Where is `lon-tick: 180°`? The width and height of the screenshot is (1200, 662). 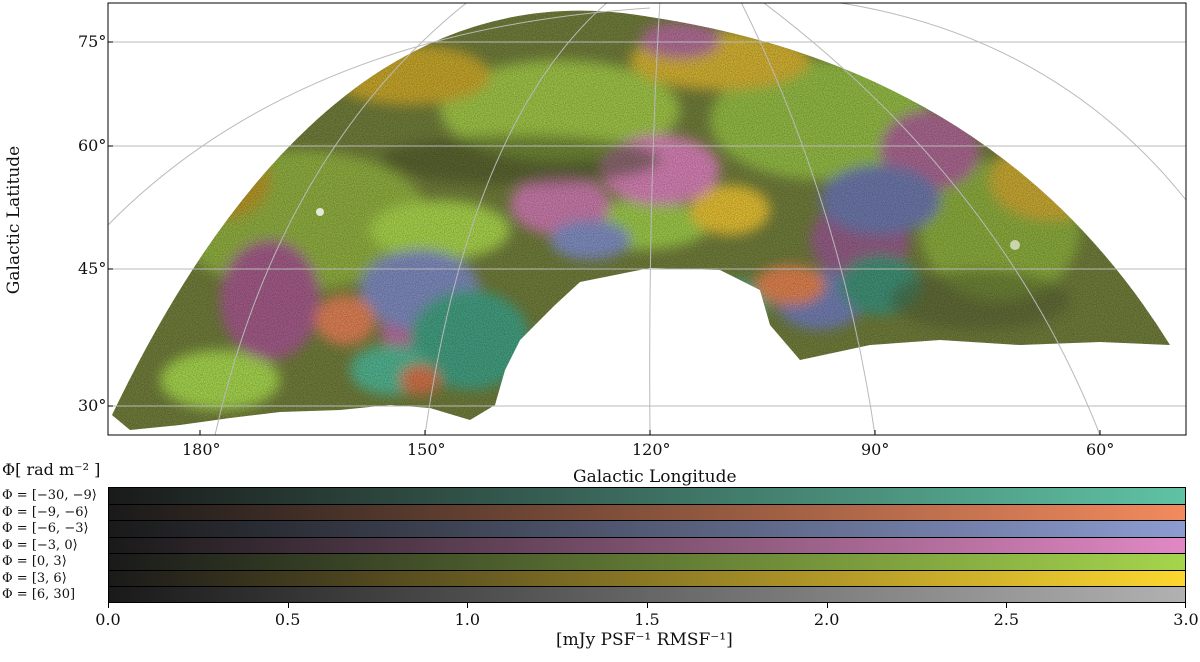 lon-tick: 180° is located at coordinates (201, 449).